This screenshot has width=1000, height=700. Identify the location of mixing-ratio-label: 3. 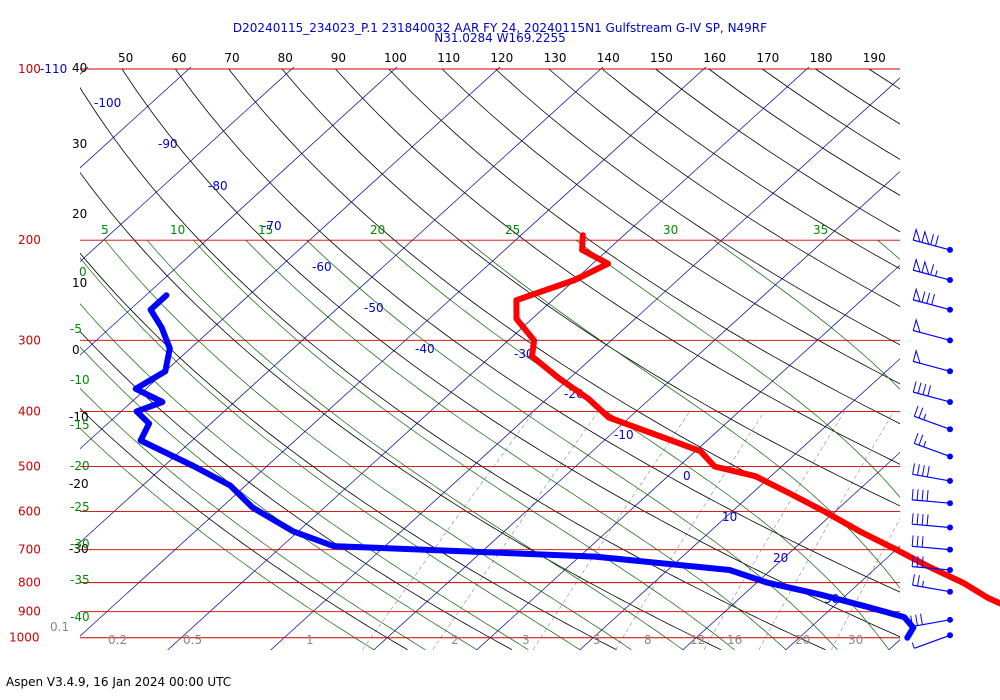
(526, 640).